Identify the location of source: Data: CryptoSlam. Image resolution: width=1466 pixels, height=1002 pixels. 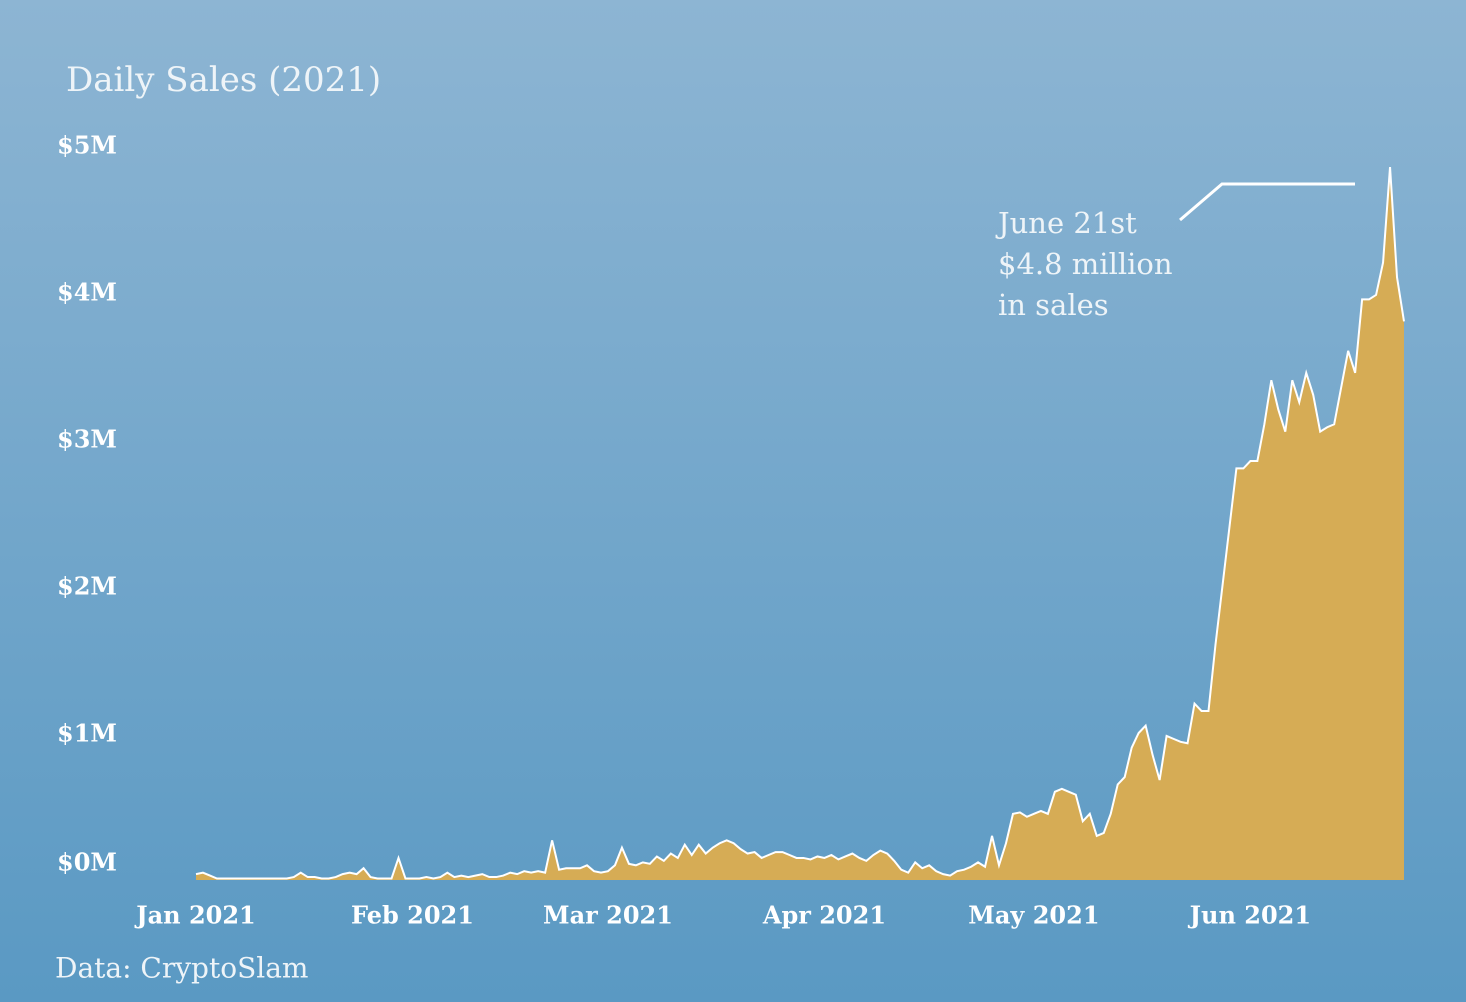
(181, 968).